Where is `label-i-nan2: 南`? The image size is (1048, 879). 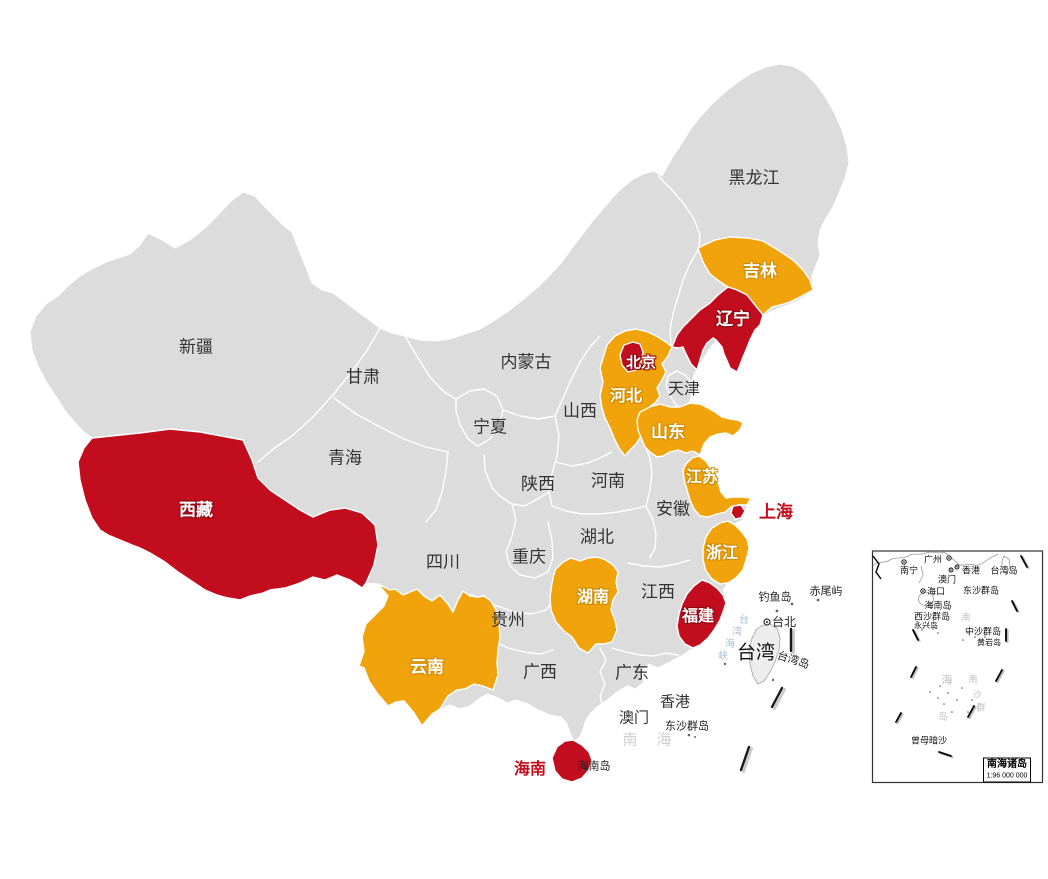
label-i-nan2: 南 is located at coordinates (973, 679).